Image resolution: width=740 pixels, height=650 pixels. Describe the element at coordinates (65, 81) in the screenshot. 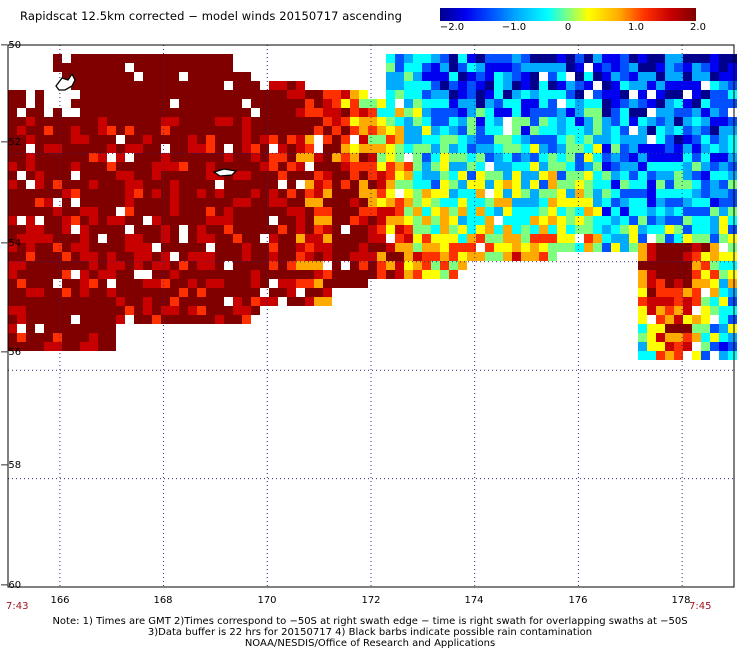

I see `auckland-islands` at that location.